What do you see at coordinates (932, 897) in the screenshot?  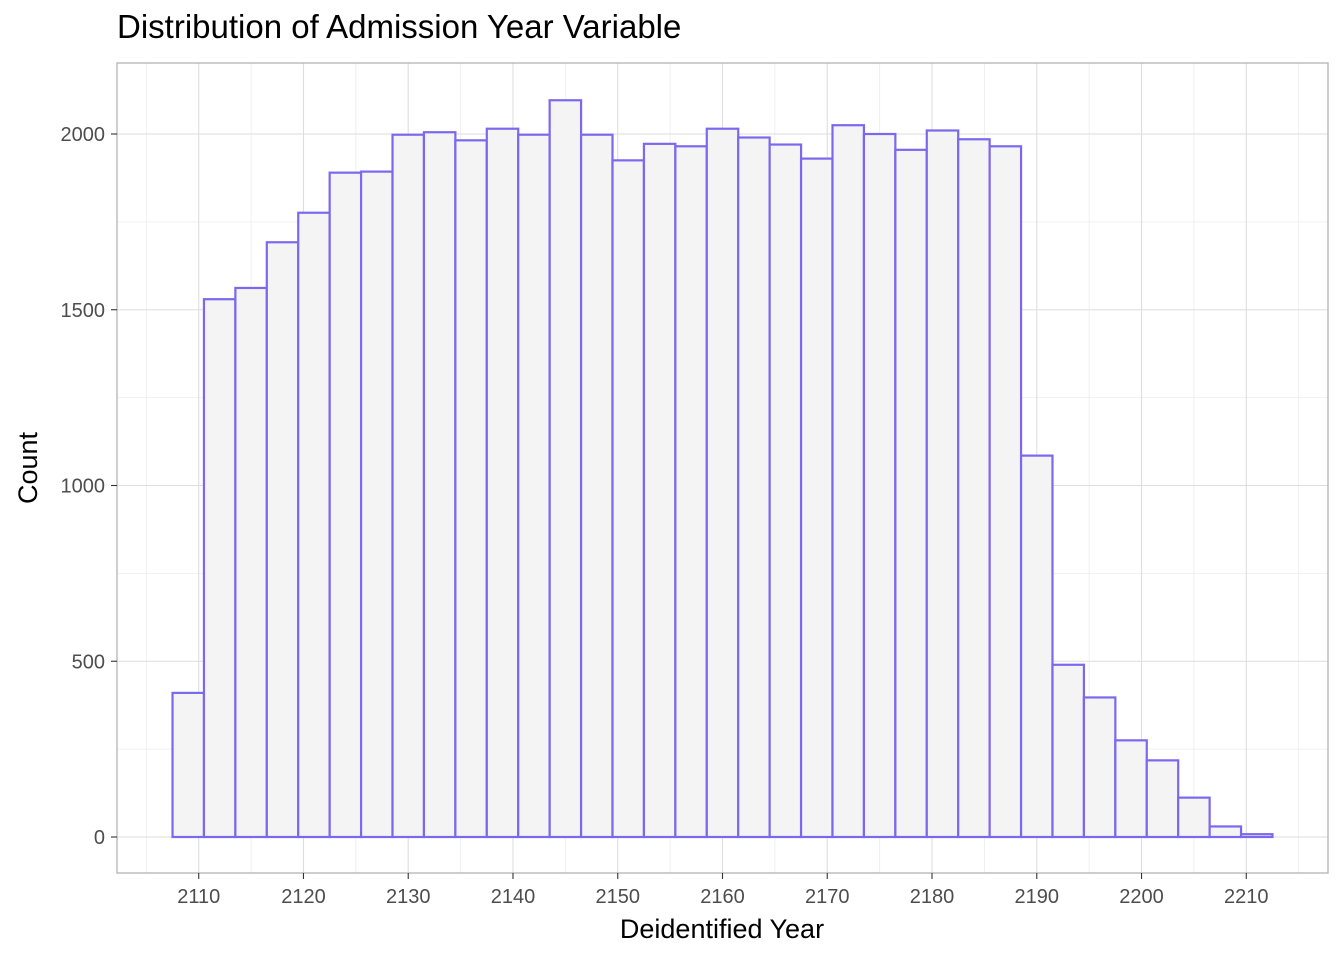 I see `x-tick-label: 2180` at bounding box center [932, 897].